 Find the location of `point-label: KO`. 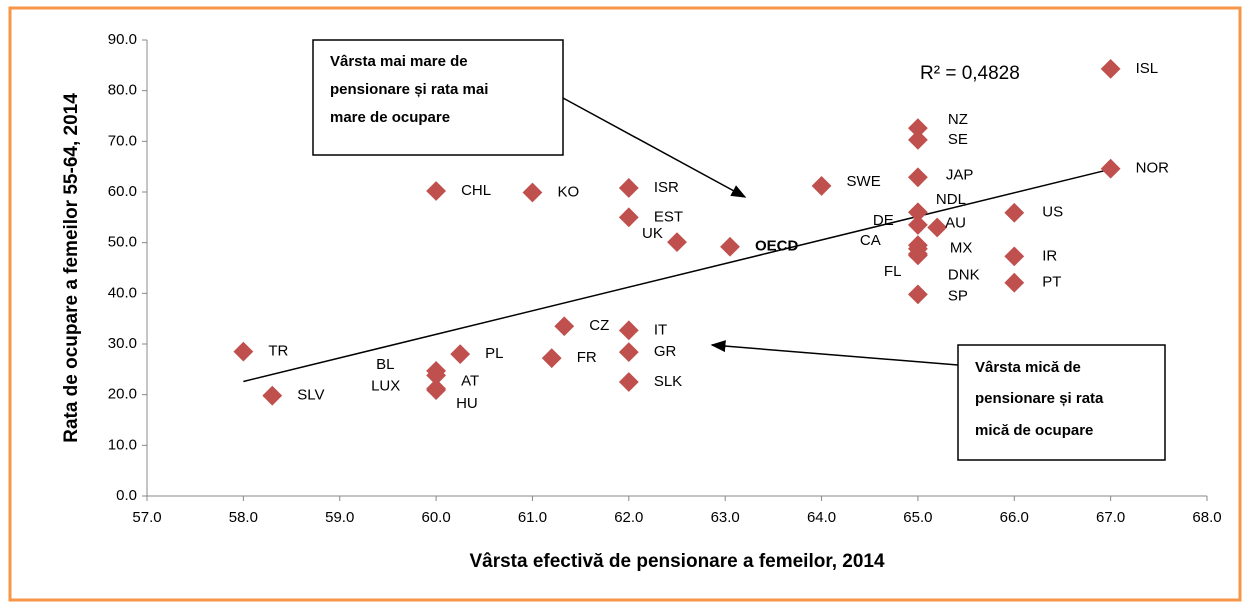

point-label: KO is located at coordinates (568, 191).